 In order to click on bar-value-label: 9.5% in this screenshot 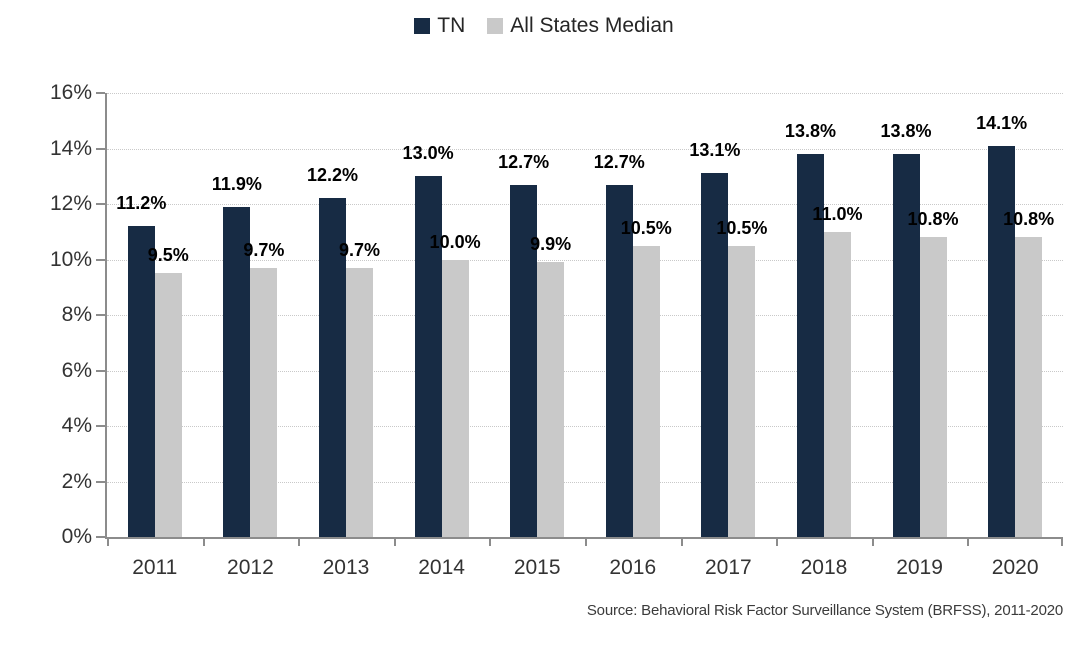, I will do `click(168, 255)`.